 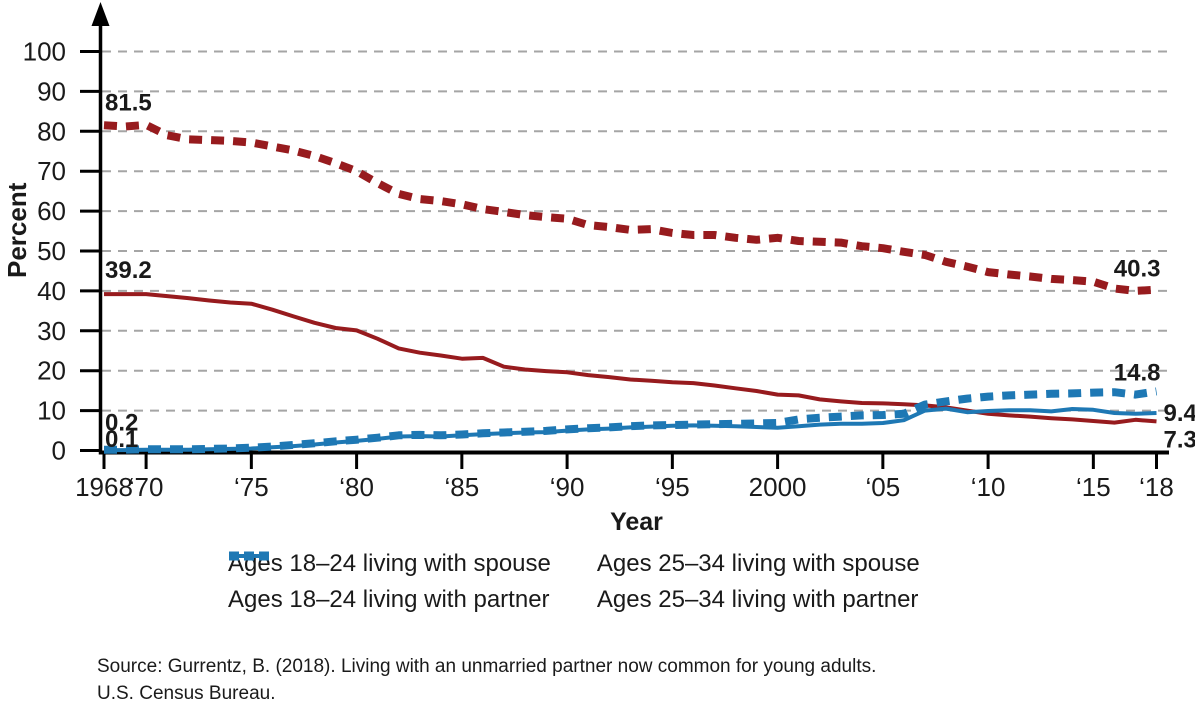 I want to click on data-label: 40.3, so click(x=1137, y=269).